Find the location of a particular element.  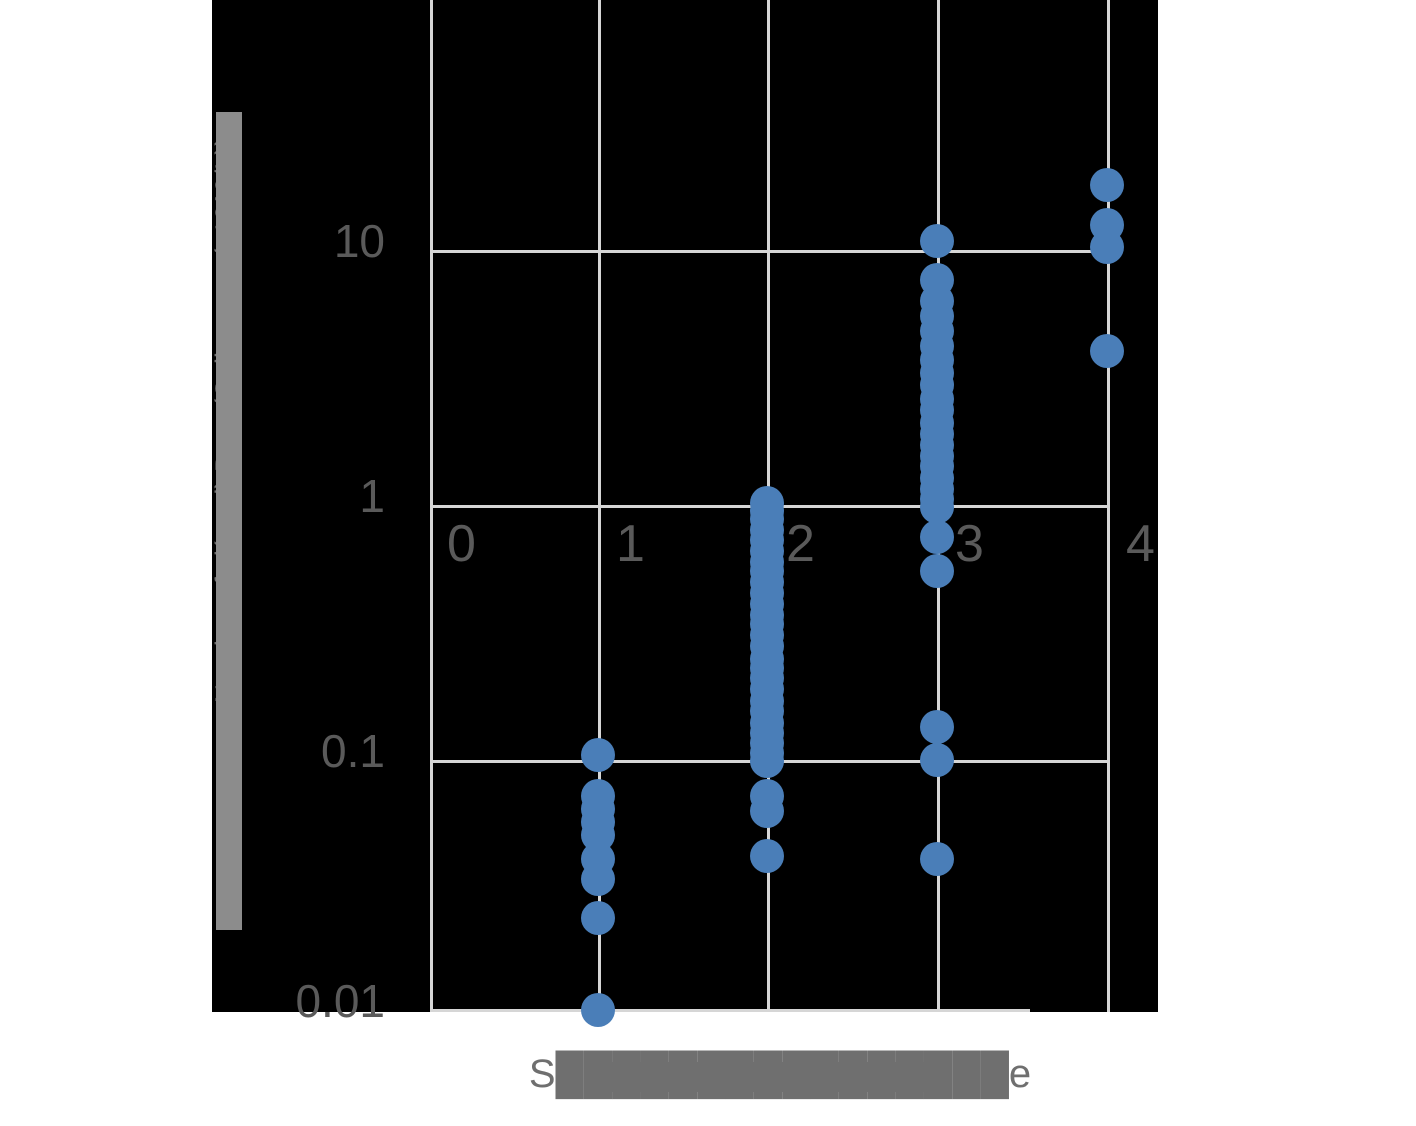

x-tick-label-3: 3 is located at coordinates (969, 544).